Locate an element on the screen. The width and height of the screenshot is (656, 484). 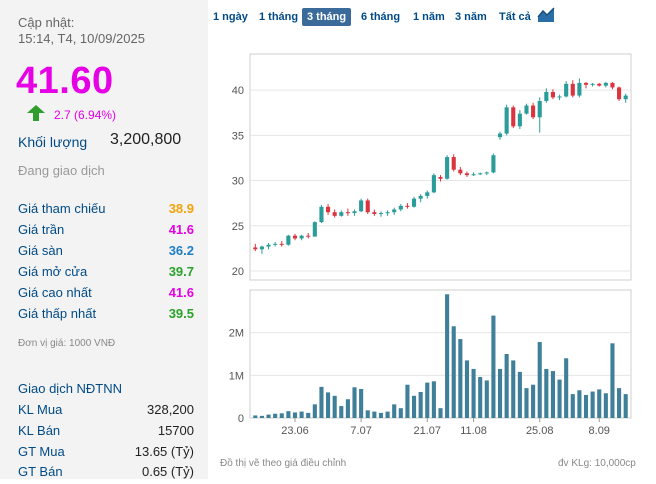
x-tick-label: 21.07 is located at coordinates (428, 431).